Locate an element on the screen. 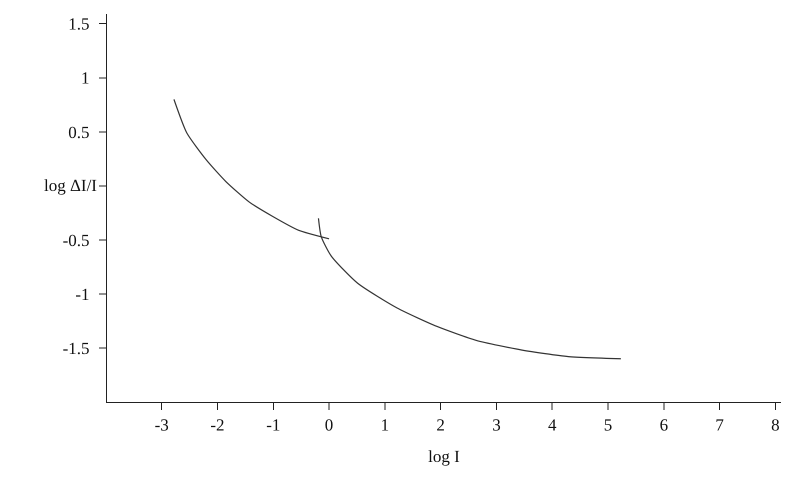 The height and width of the screenshot is (486, 789). y-tick-label: -0.5 is located at coordinates (76, 240).